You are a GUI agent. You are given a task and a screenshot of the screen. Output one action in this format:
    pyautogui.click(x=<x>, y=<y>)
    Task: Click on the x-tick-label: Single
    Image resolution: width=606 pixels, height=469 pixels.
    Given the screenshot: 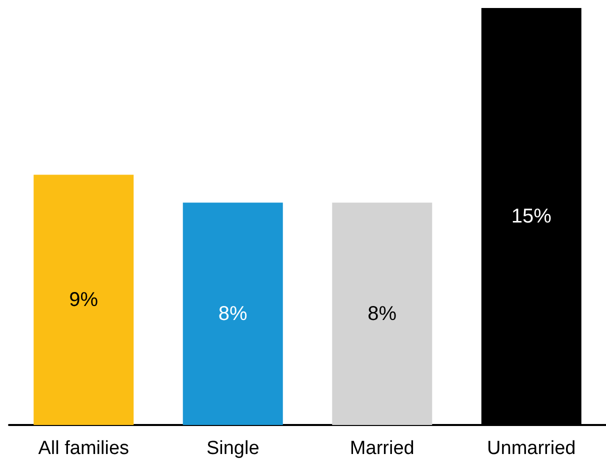 What is the action you would take?
    pyautogui.click(x=233, y=448)
    